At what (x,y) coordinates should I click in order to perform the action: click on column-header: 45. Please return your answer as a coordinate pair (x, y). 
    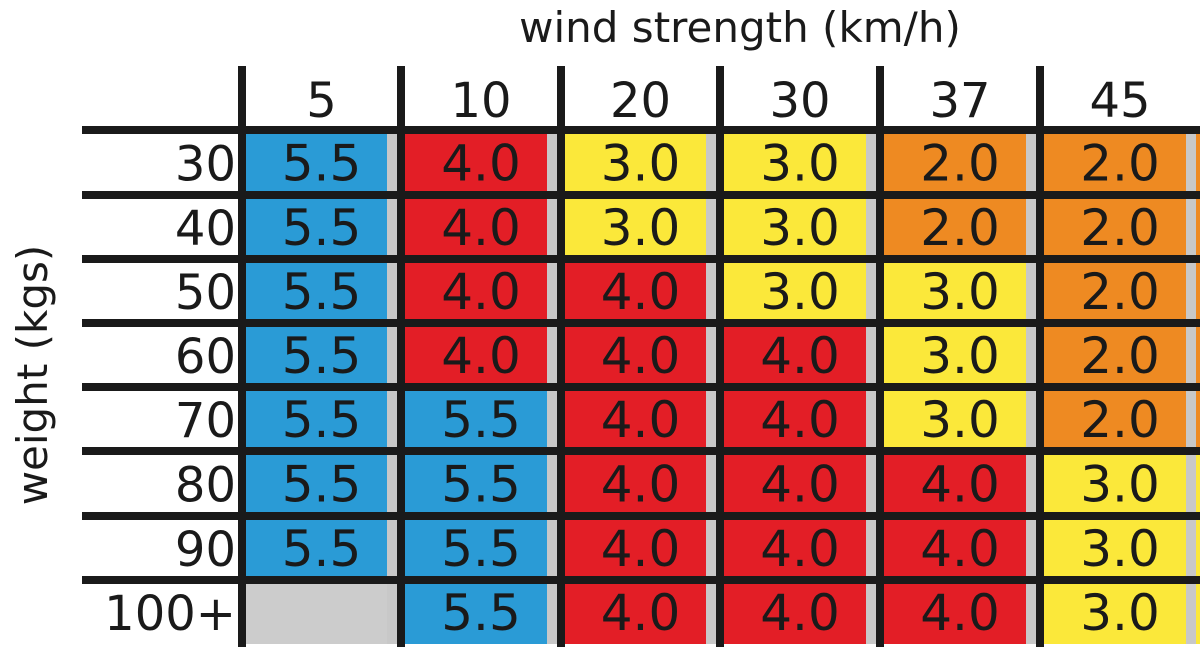
    Looking at the image, I should click on (1119, 101).